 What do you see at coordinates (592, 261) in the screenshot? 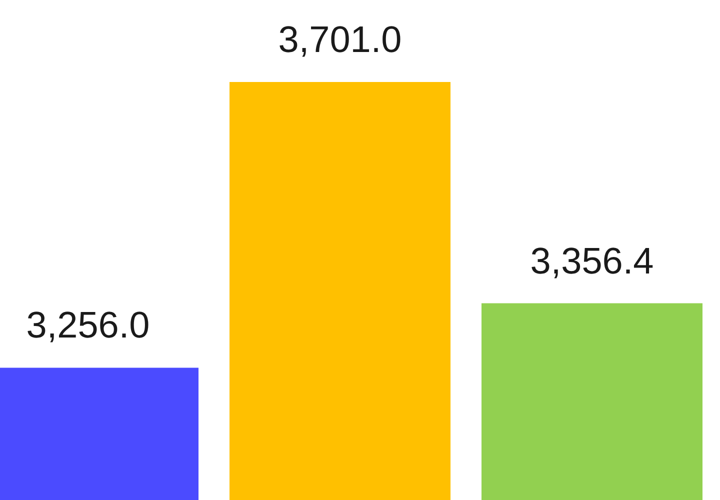
I see `data-label: 3,356.4` at bounding box center [592, 261].